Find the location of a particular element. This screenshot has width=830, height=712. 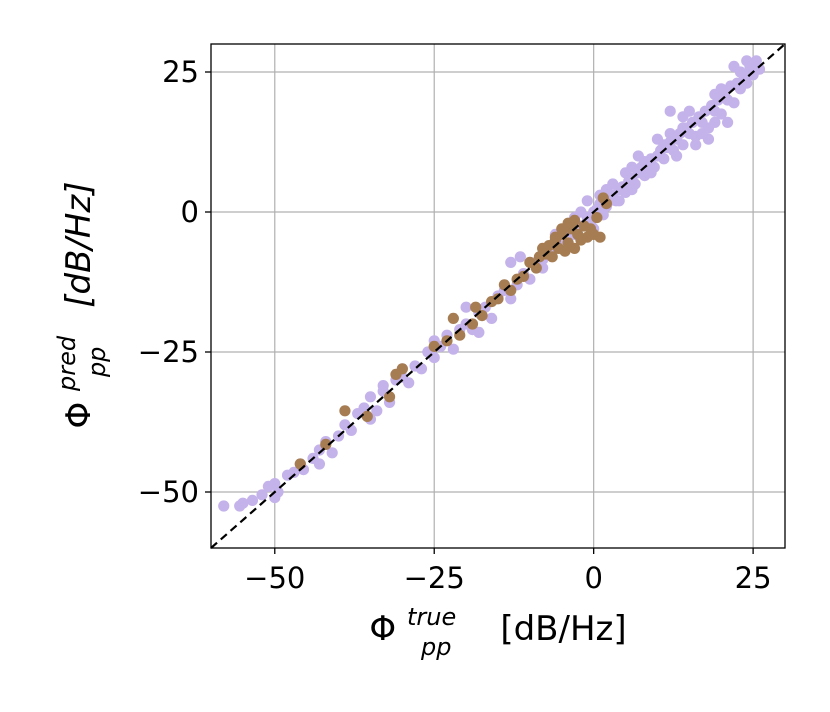

y-axis-label-symbol: Φ is located at coordinates (79, 415).